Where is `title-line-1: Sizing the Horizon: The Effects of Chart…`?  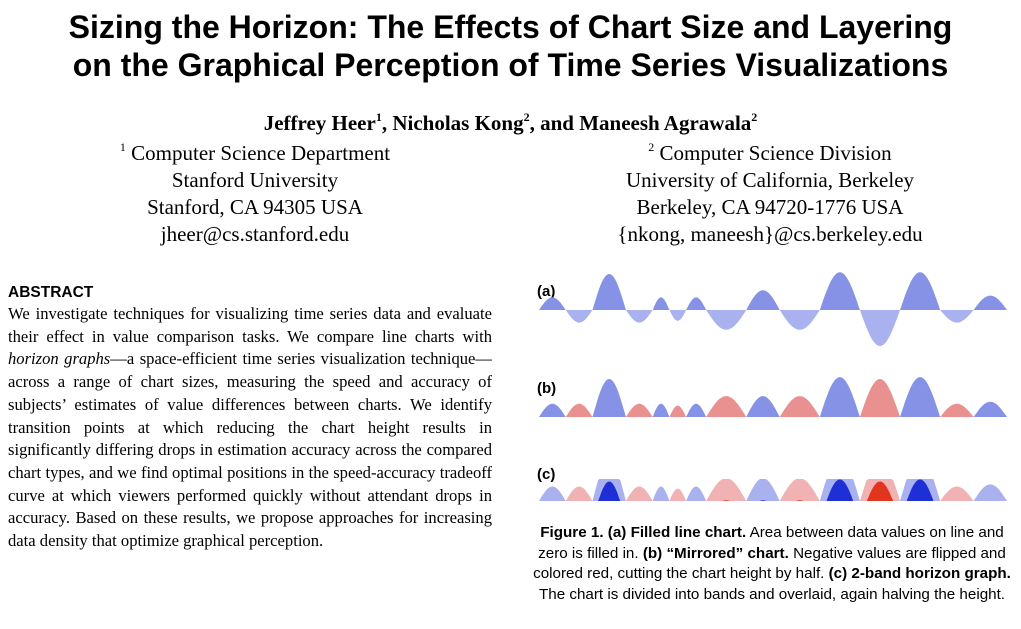
title-line-1: Sizing the Horizon: The Effects of Chart… is located at coordinates (510, 27).